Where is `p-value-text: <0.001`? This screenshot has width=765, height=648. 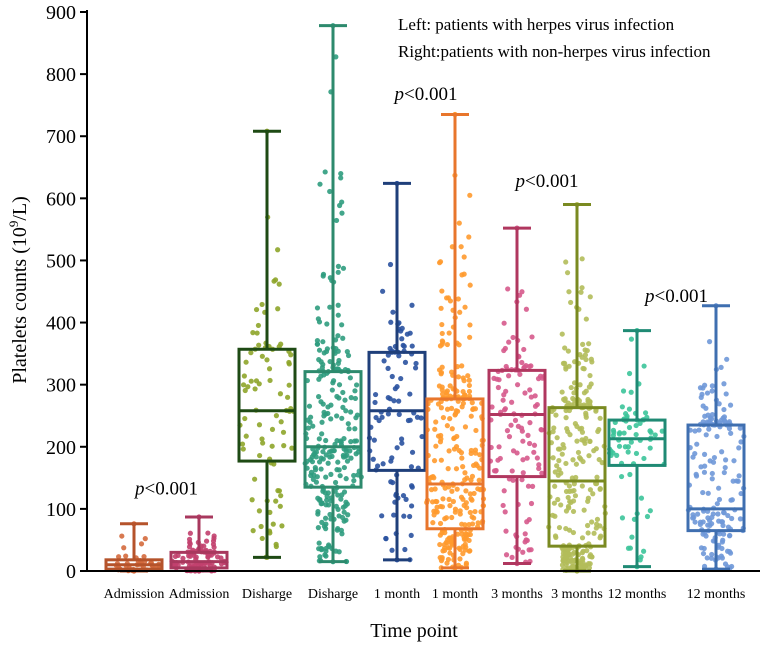
p-value-text: <0.001 is located at coordinates (430, 94).